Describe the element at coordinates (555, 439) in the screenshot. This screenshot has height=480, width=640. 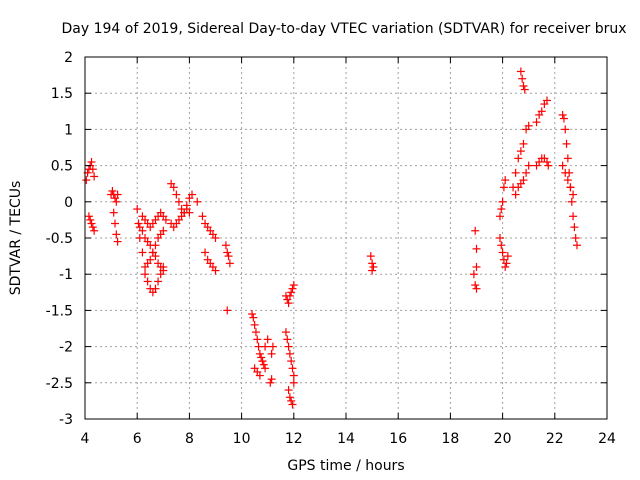
I see `x-tick-label: 22` at that location.